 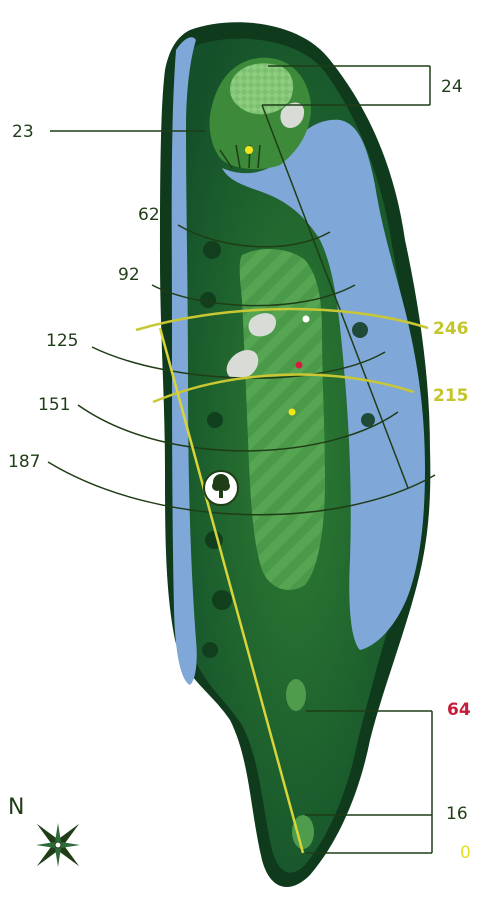 I want to click on tee-distance-16: 16, so click(x=457, y=814).